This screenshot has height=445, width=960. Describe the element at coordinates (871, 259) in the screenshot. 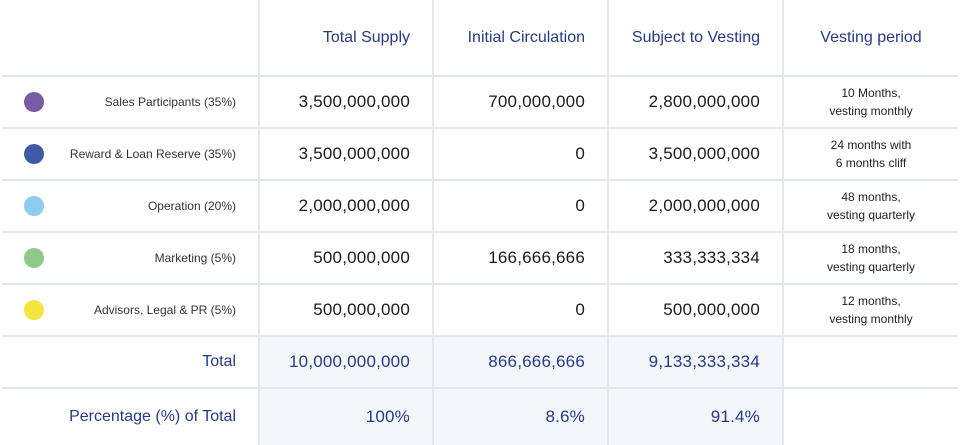

I see `cell-vesting-period: 18 months, vesting quarterly` at that location.